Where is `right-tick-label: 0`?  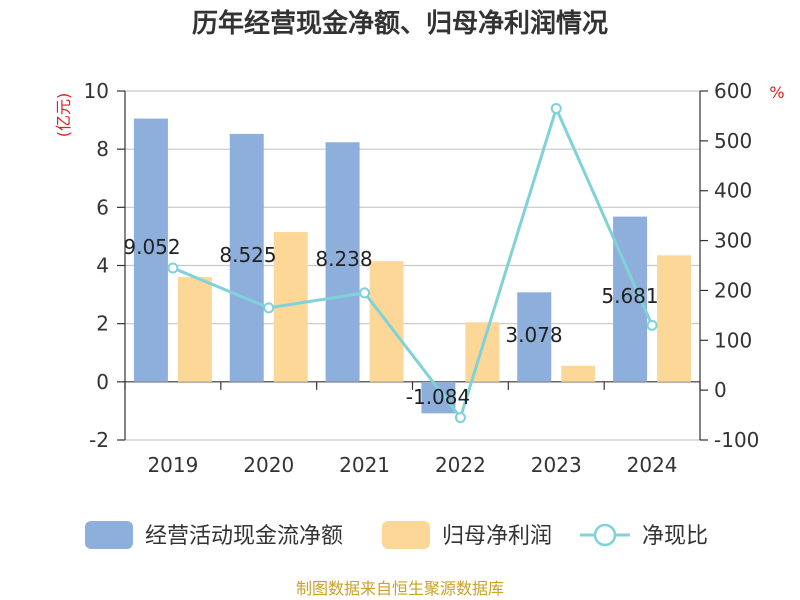
right-tick-label: 0 is located at coordinates (720, 390).